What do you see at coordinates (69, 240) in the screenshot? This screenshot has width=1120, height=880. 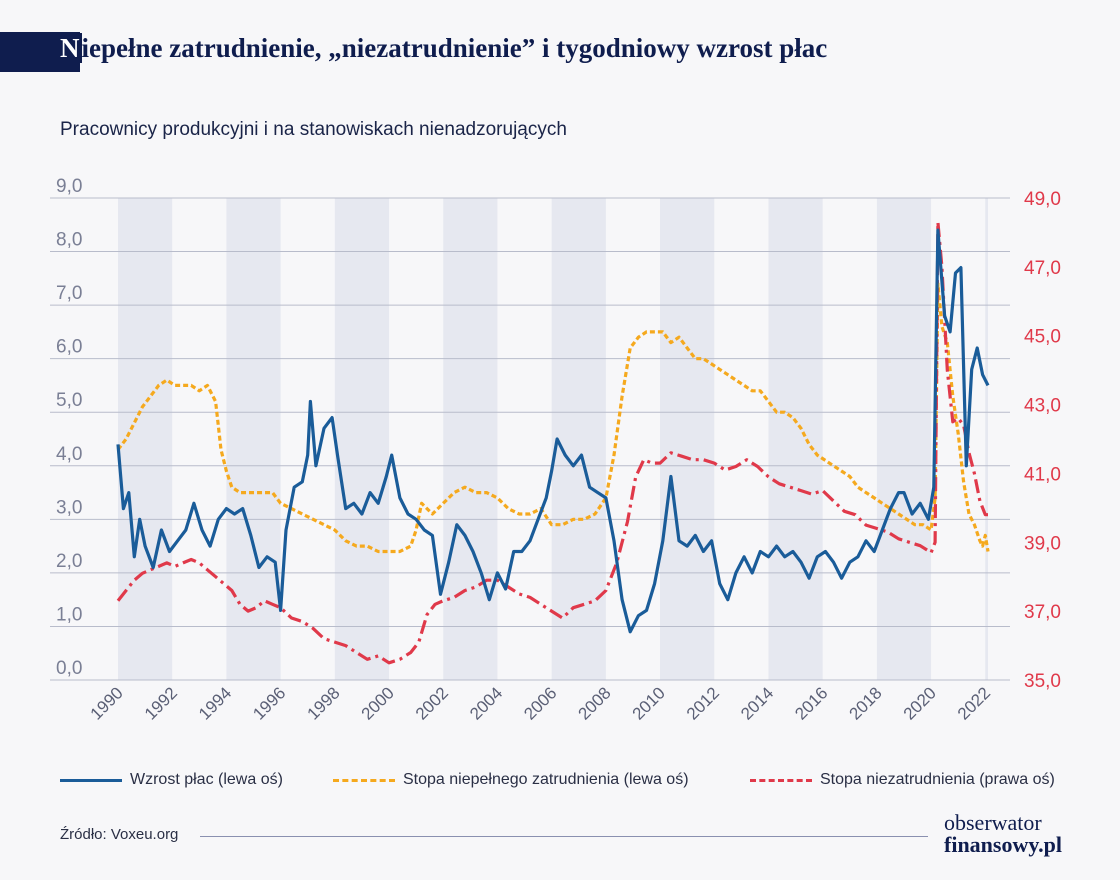 I see `left-tick-label: 8,0` at bounding box center [69, 240].